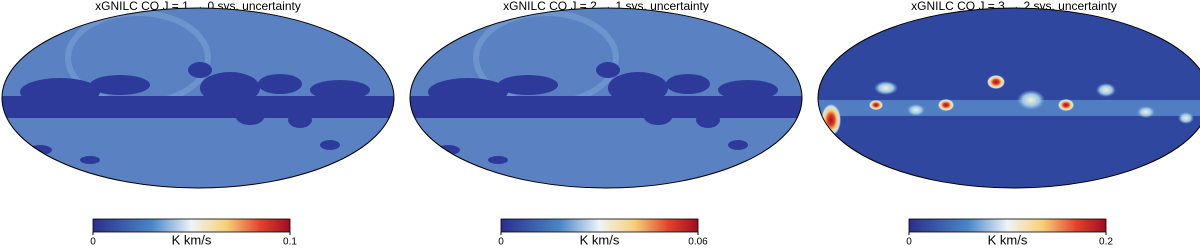  I want to click on map-title: xGNILC CO J = 1 → 0 sys. uncertainty, so click(198, 6).